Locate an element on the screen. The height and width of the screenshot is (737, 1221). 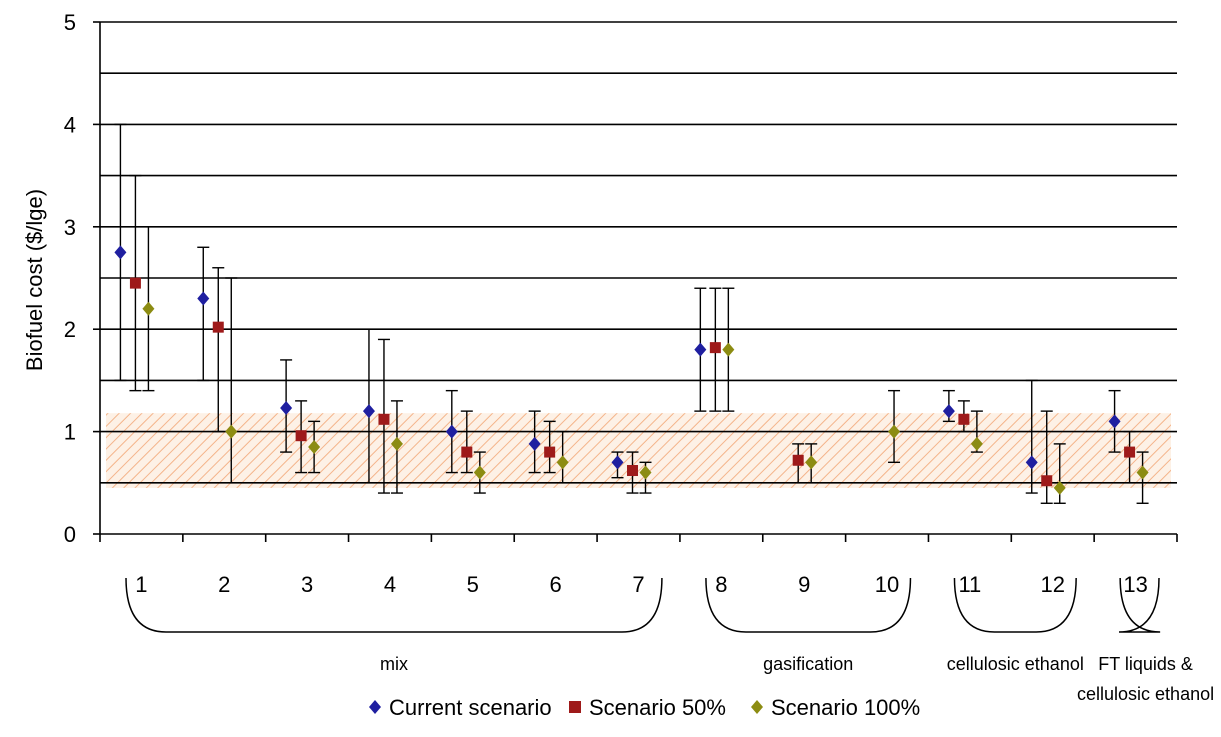
x-tick-label: 1 is located at coordinates (141, 584).